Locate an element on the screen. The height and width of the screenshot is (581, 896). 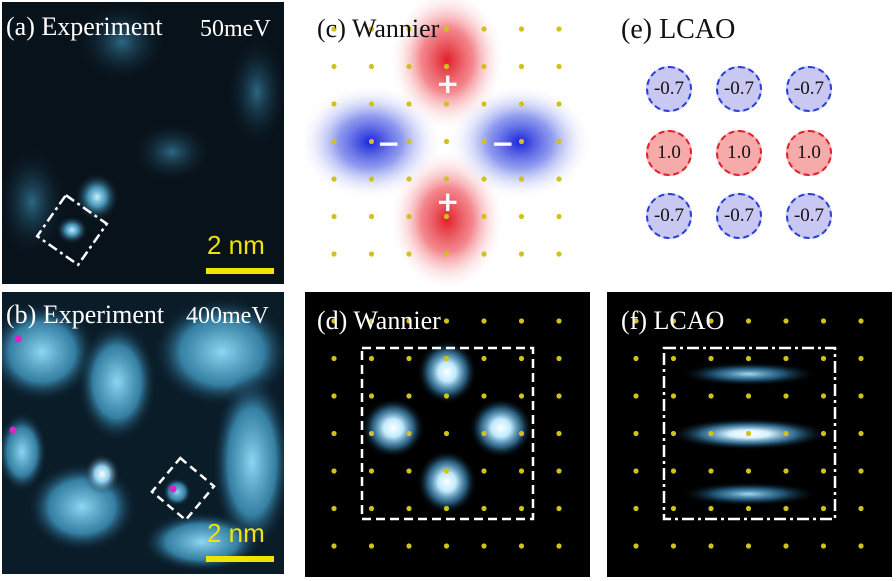
panel-b-energy: 400meV is located at coordinates (227, 316).